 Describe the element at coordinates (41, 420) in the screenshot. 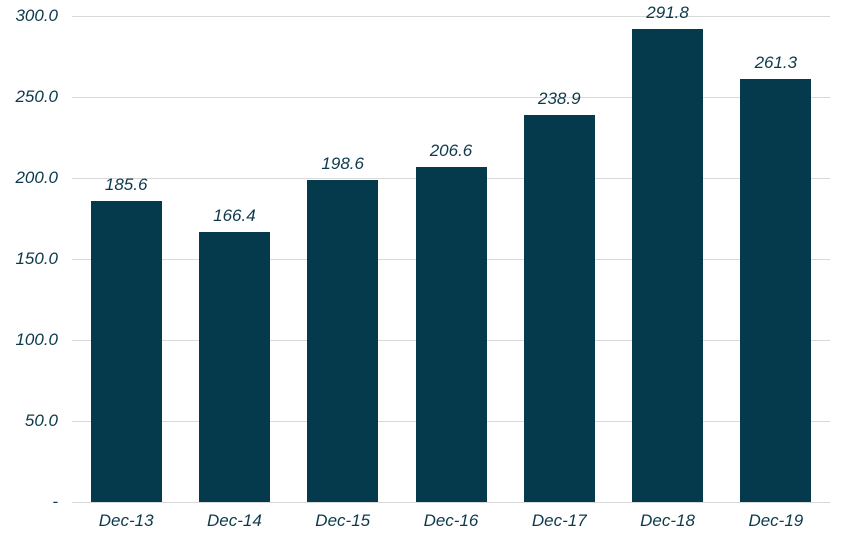

I see `y-tick-label: 50.0` at that location.